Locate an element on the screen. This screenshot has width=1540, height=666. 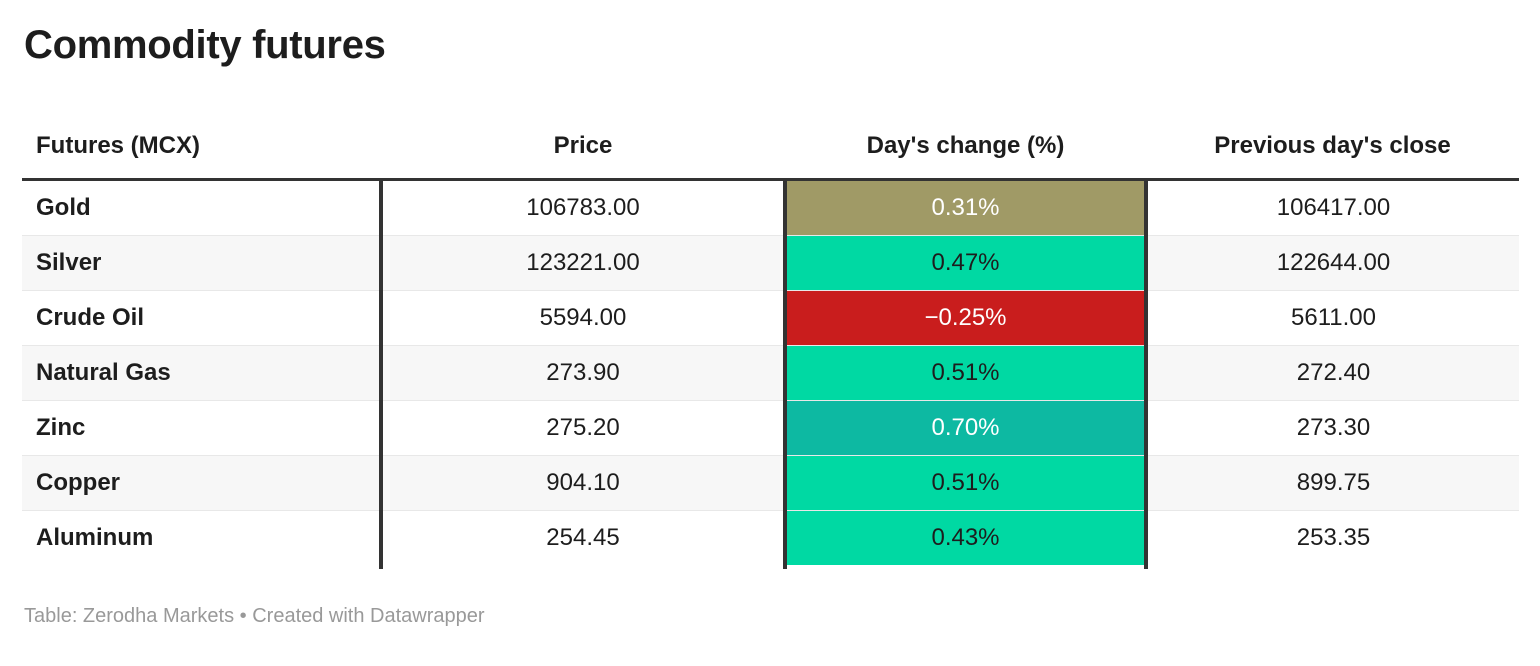
price-value: 106783.00 is located at coordinates (582, 207).